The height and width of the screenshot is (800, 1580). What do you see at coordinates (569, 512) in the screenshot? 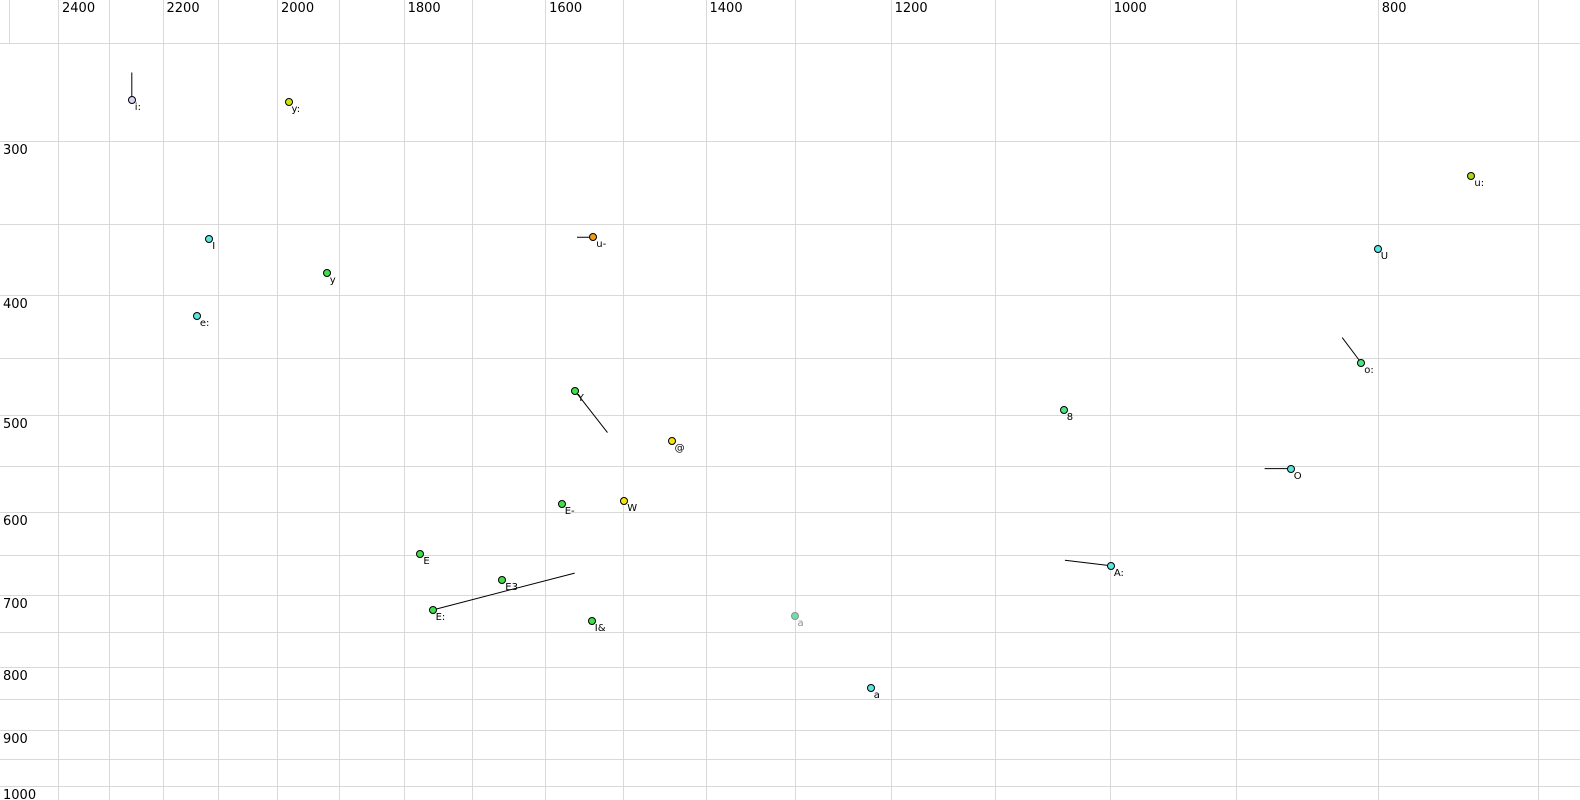
I see `point-label-E-: E-` at bounding box center [569, 512].